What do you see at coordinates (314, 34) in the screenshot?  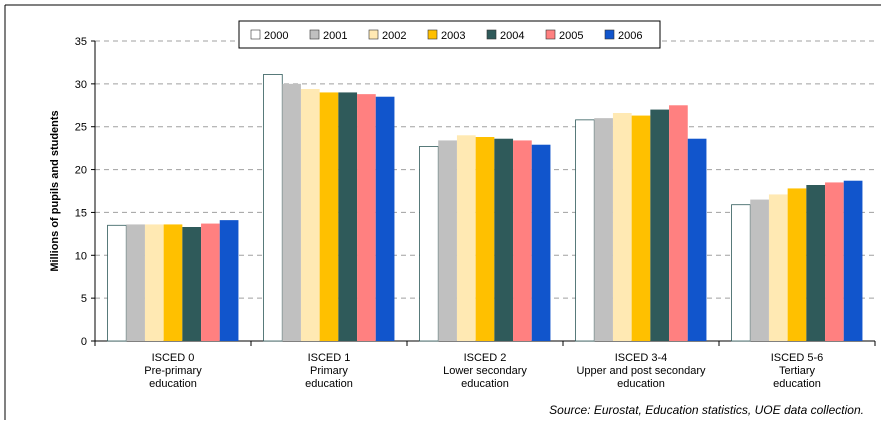 I see `legend-swatch-2001` at bounding box center [314, 34].